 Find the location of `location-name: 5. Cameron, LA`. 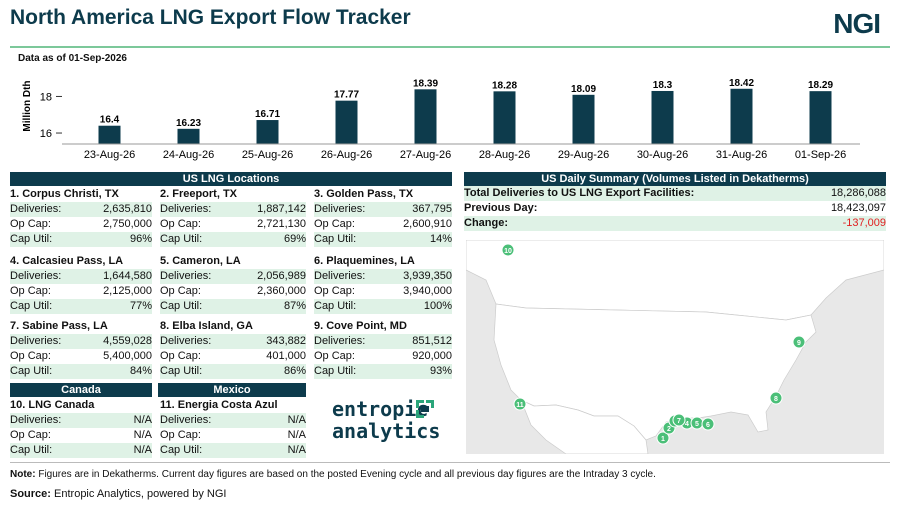

location-name: 5. Cameron, LA is located at coordinates (200, 261).